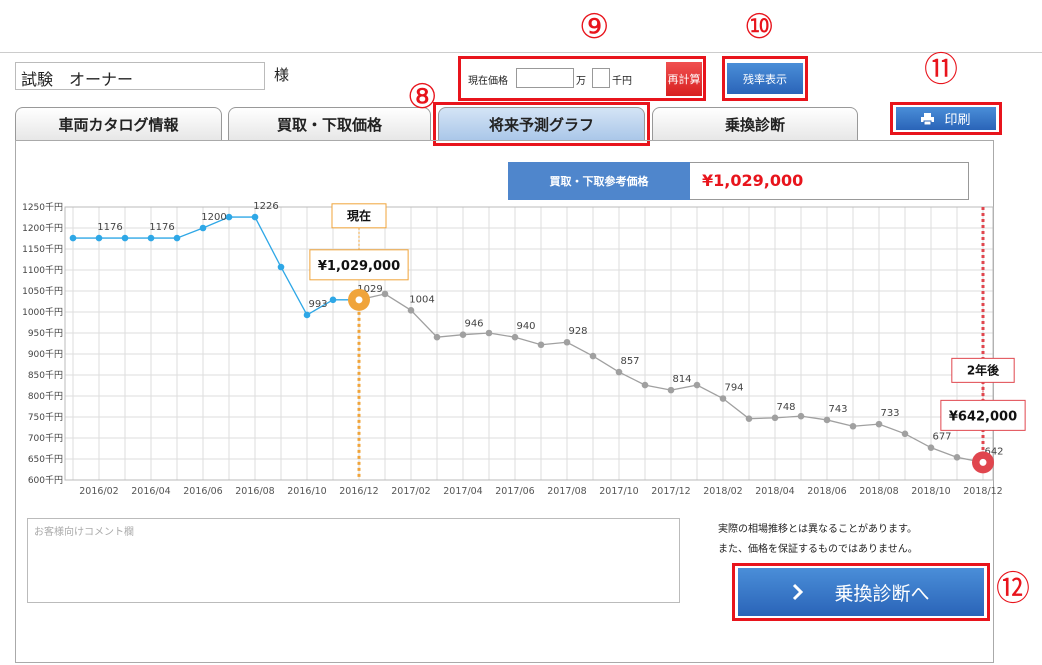 This screenshot has height=665, width=1042. What do you see at coordinates (581, 81) in the screenshot?
I see `man-unit: 万` at bounding box center [581, 81].